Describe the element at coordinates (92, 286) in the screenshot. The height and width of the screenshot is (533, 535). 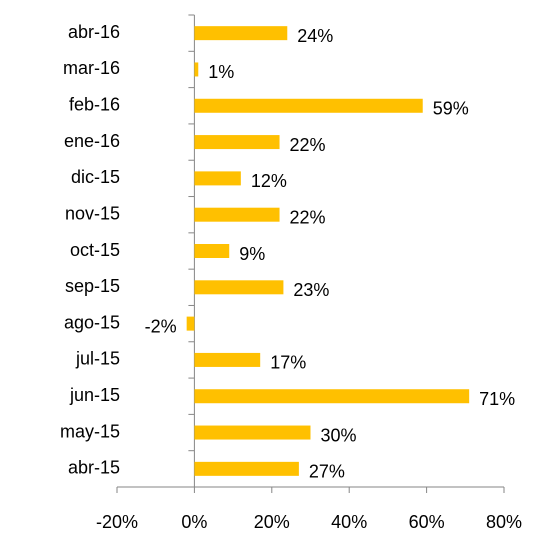
I see `y-tick-label: sep-15` at that location.